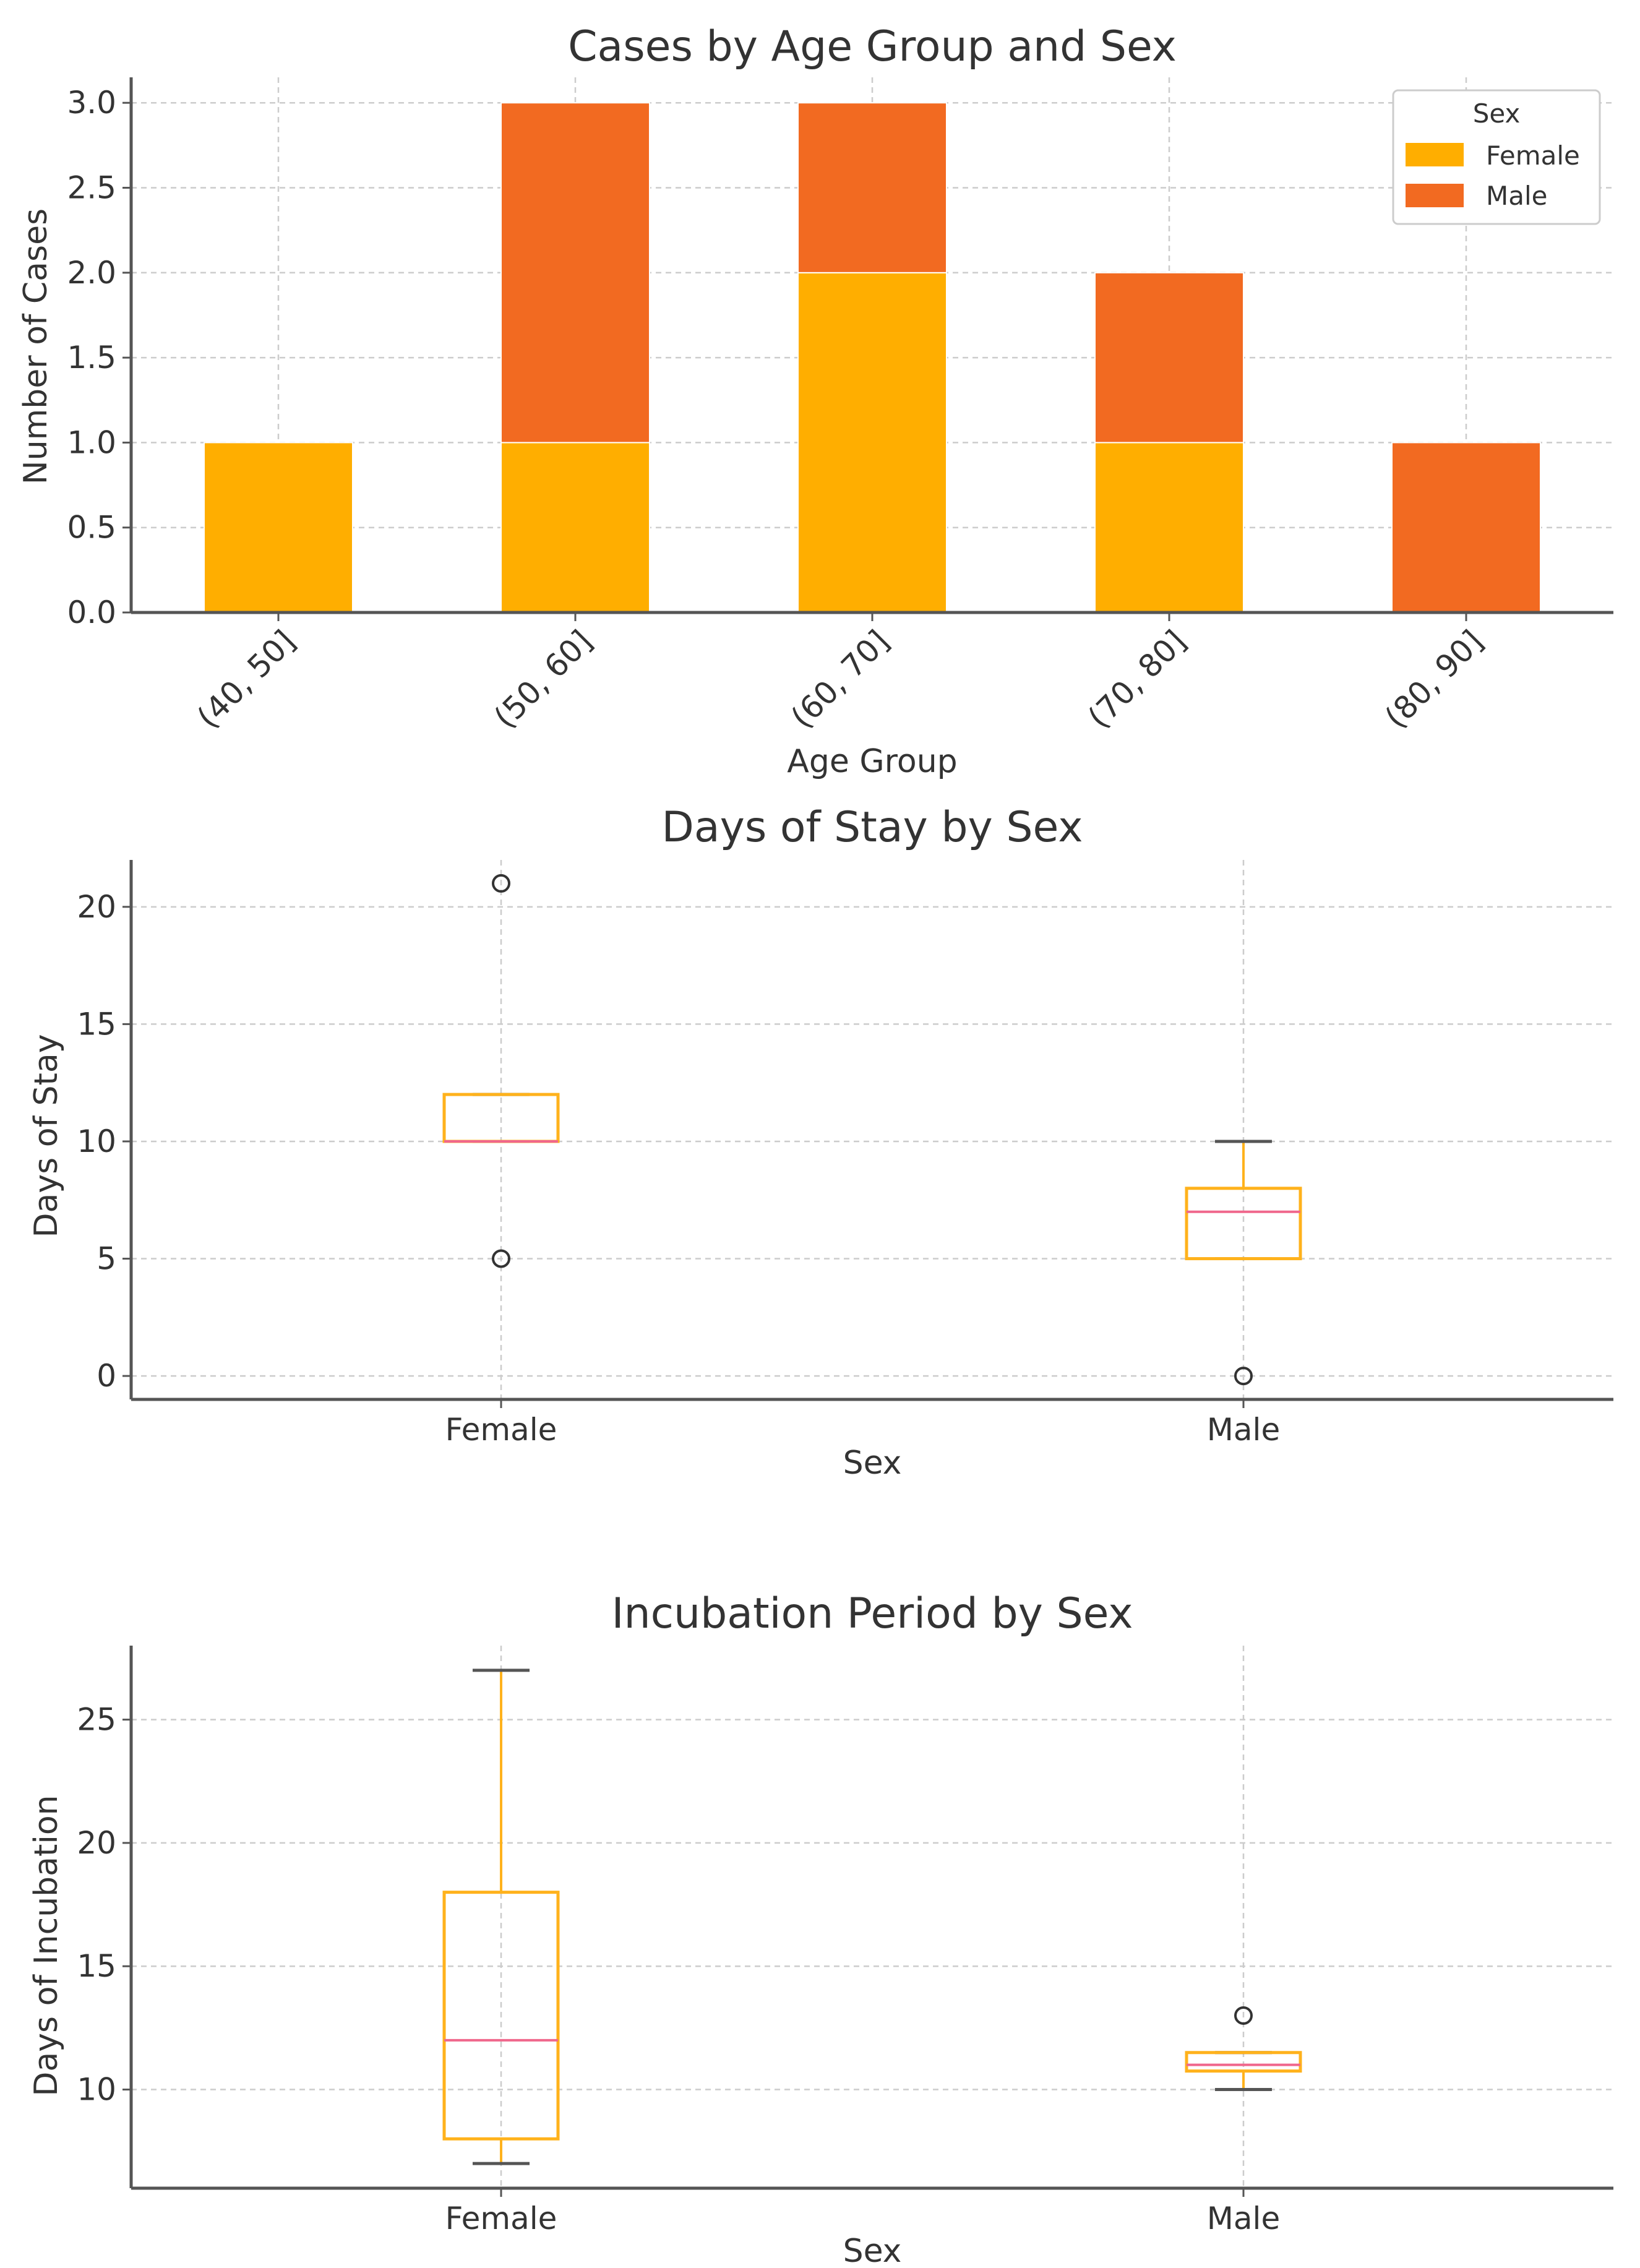  What do you see at coordinates (96, 1720) in the screenshot?
I see `y-tick-label: 25` at bounding box center [96, 1720].